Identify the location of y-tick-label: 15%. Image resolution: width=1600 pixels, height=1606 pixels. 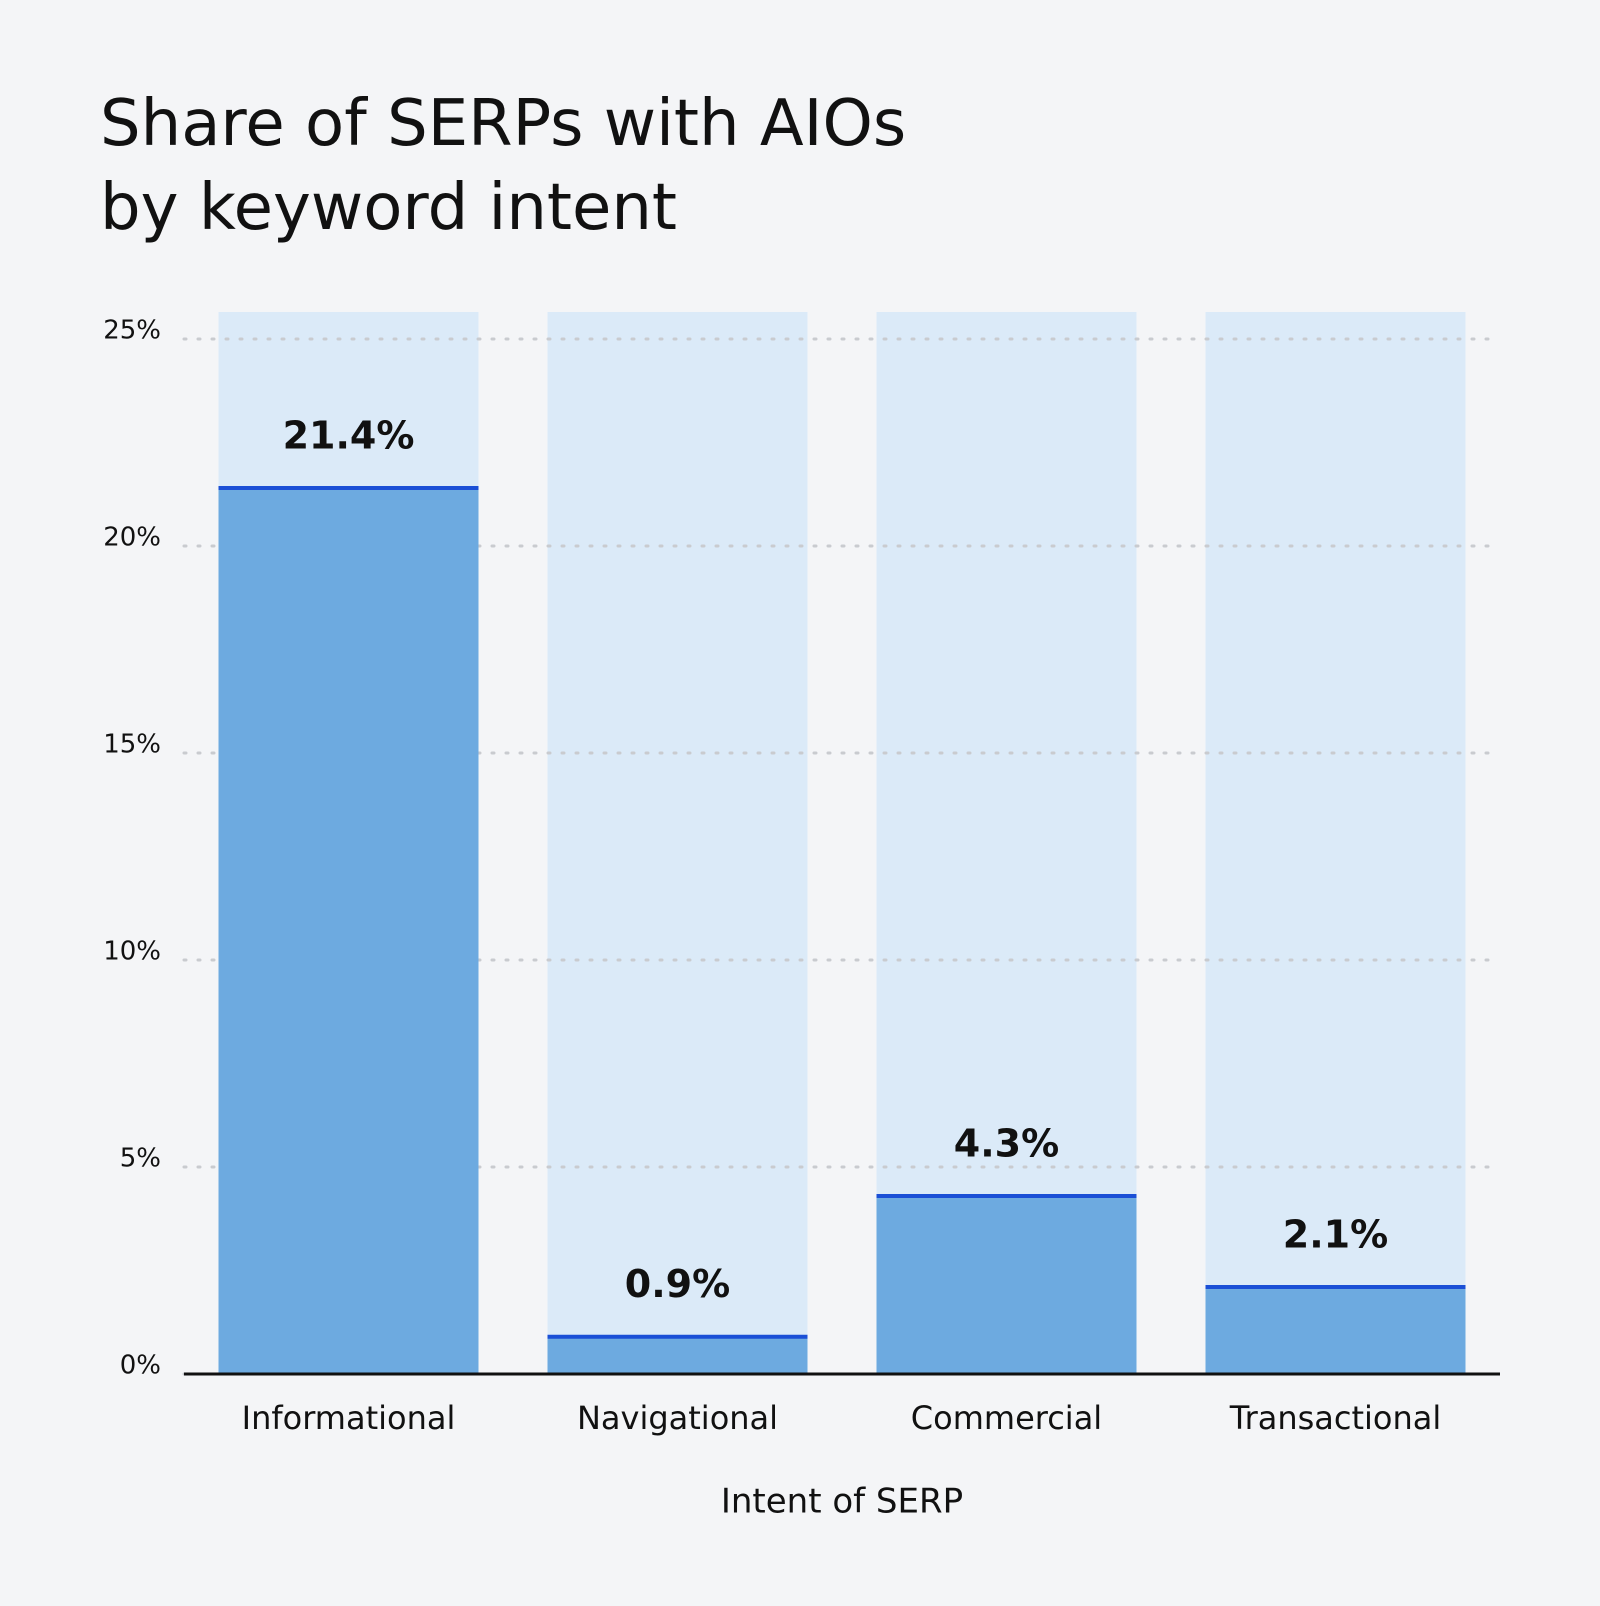
(132, 745).